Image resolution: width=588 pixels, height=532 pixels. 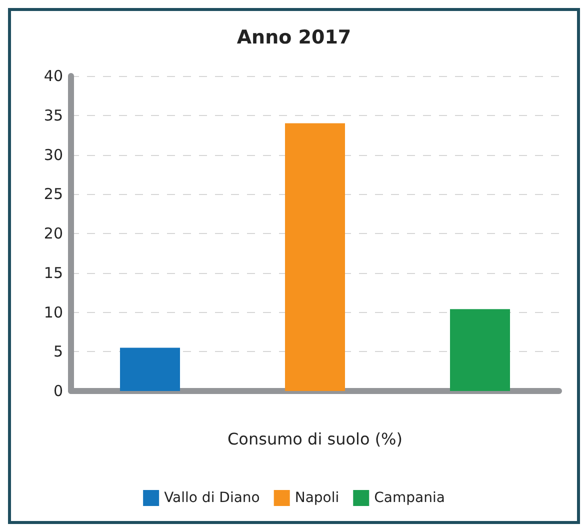 What do you see at coordinates (53, 155) in the screenshot?
I see `y-tick-label: 30` at bounding box center [53, 155].